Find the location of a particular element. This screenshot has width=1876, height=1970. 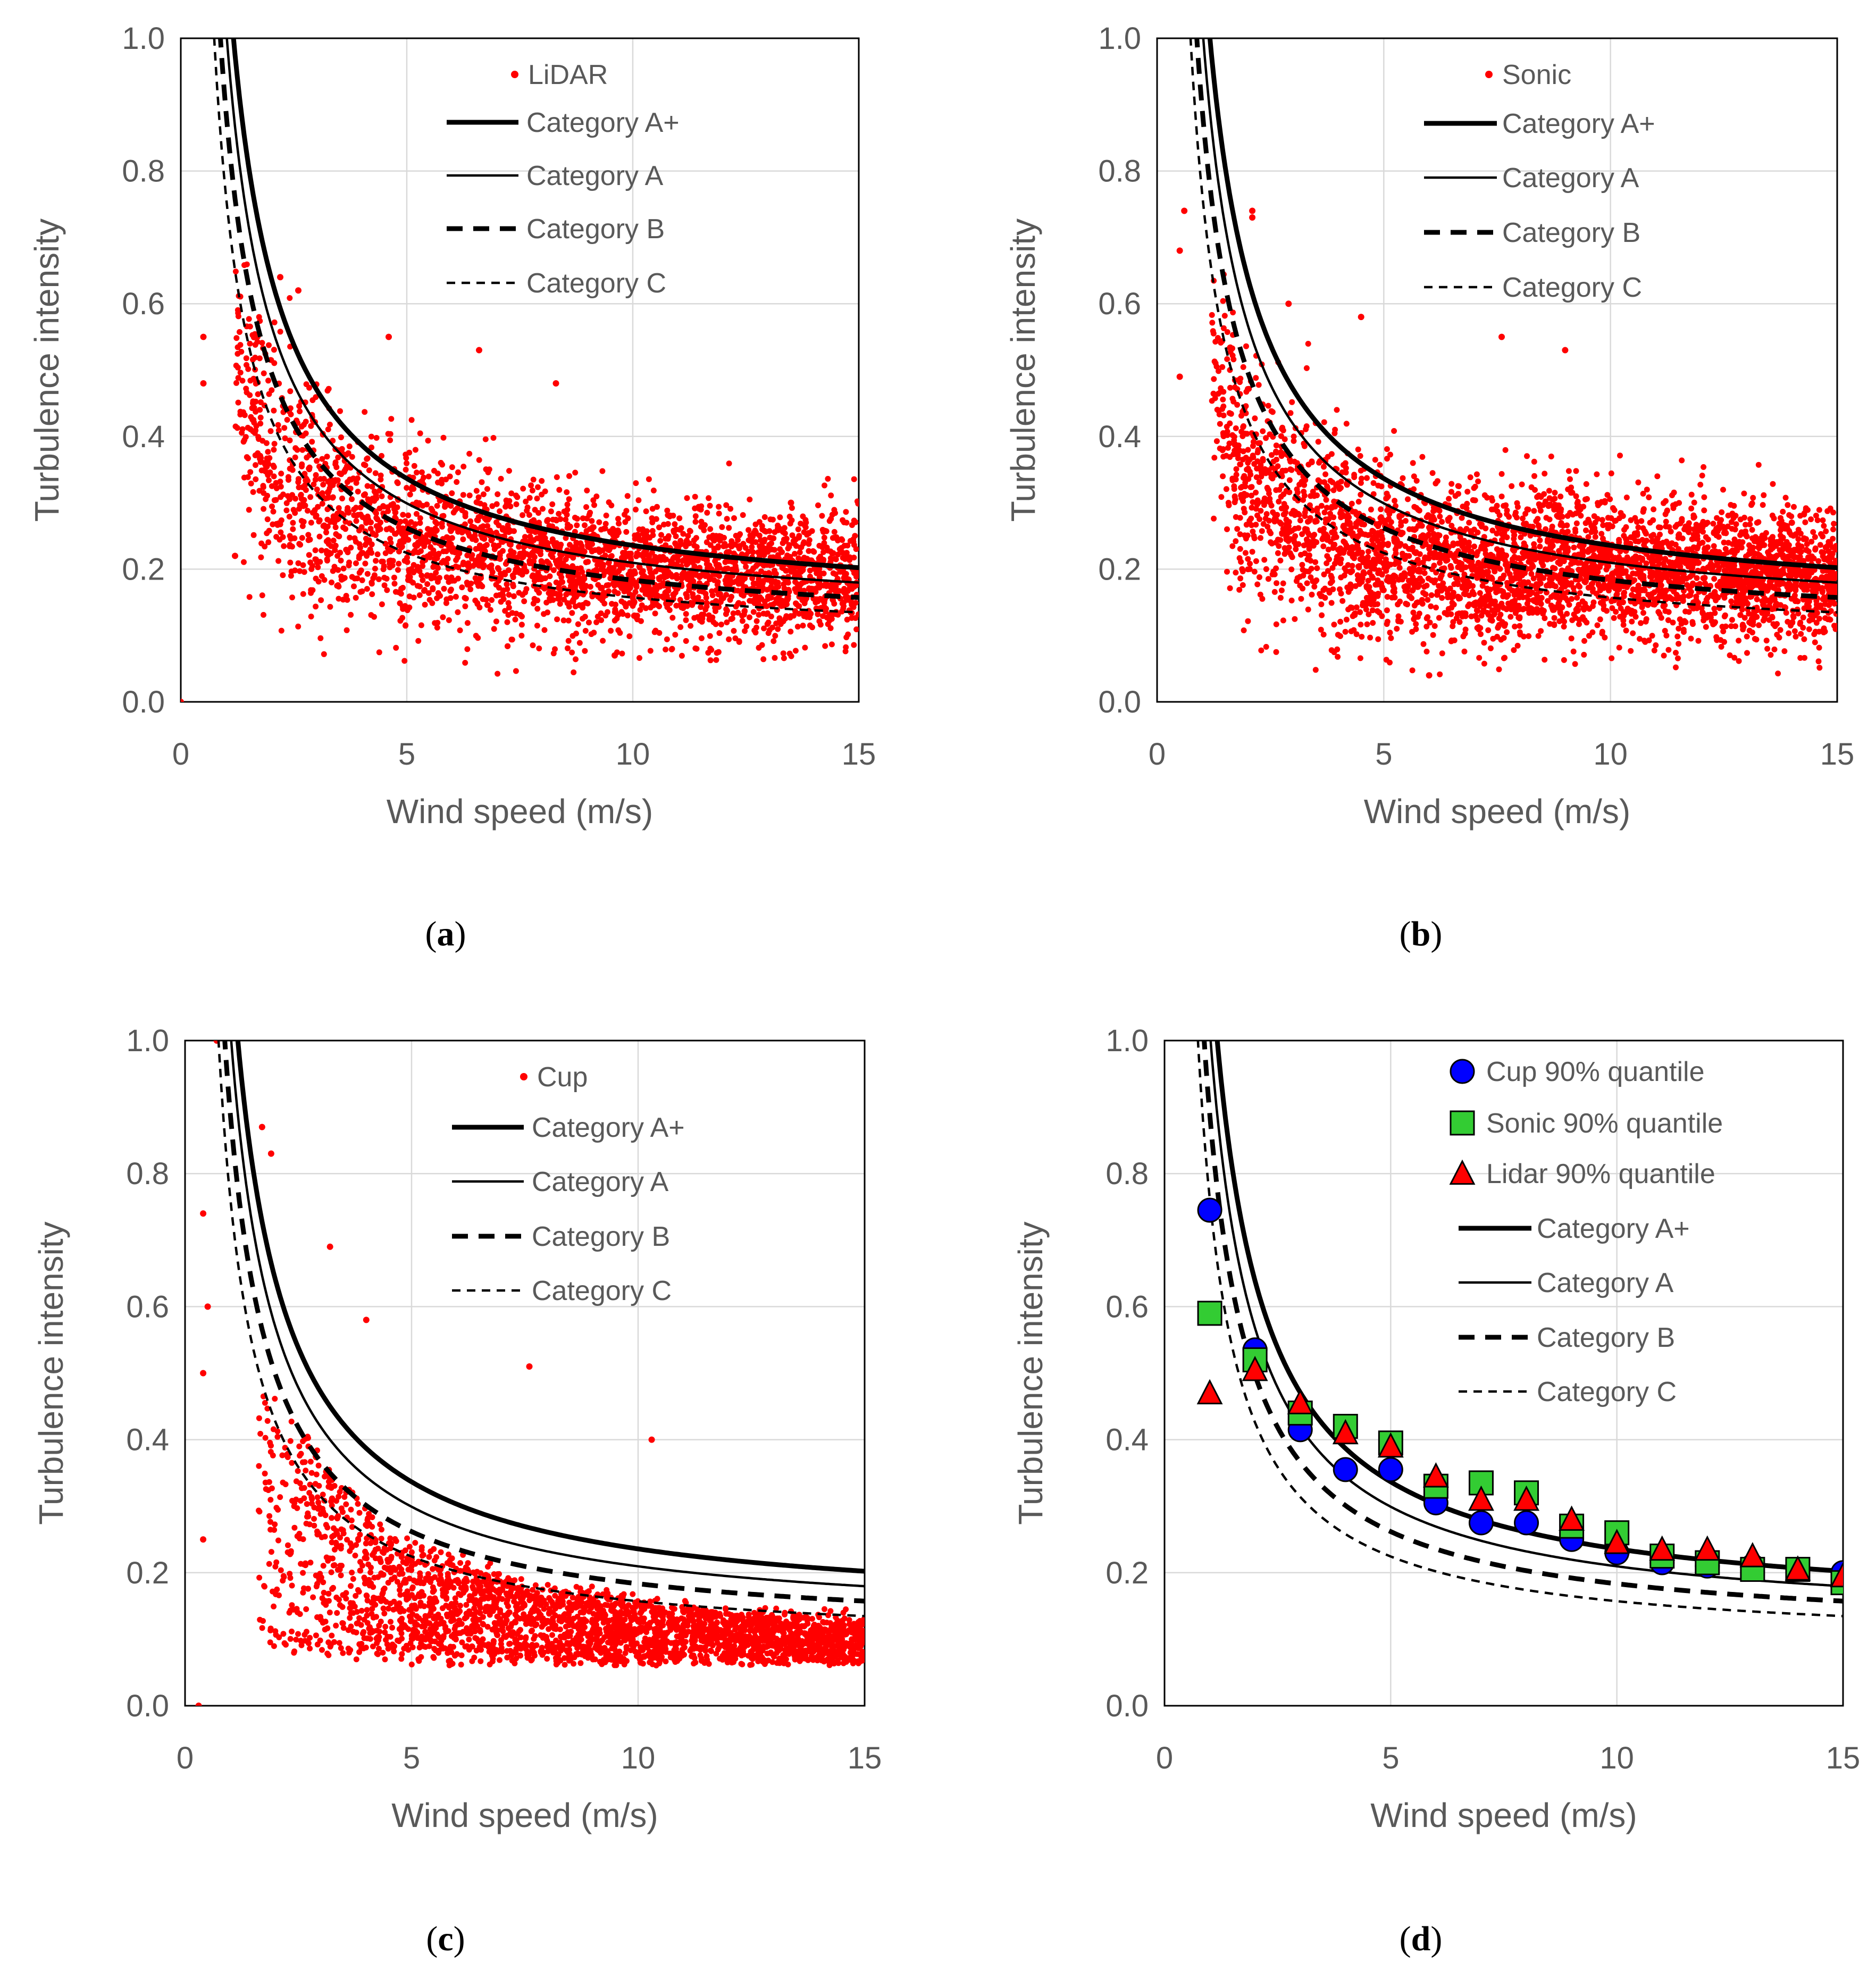

panel-caption-letter: a is located at coordinates (446, 934).